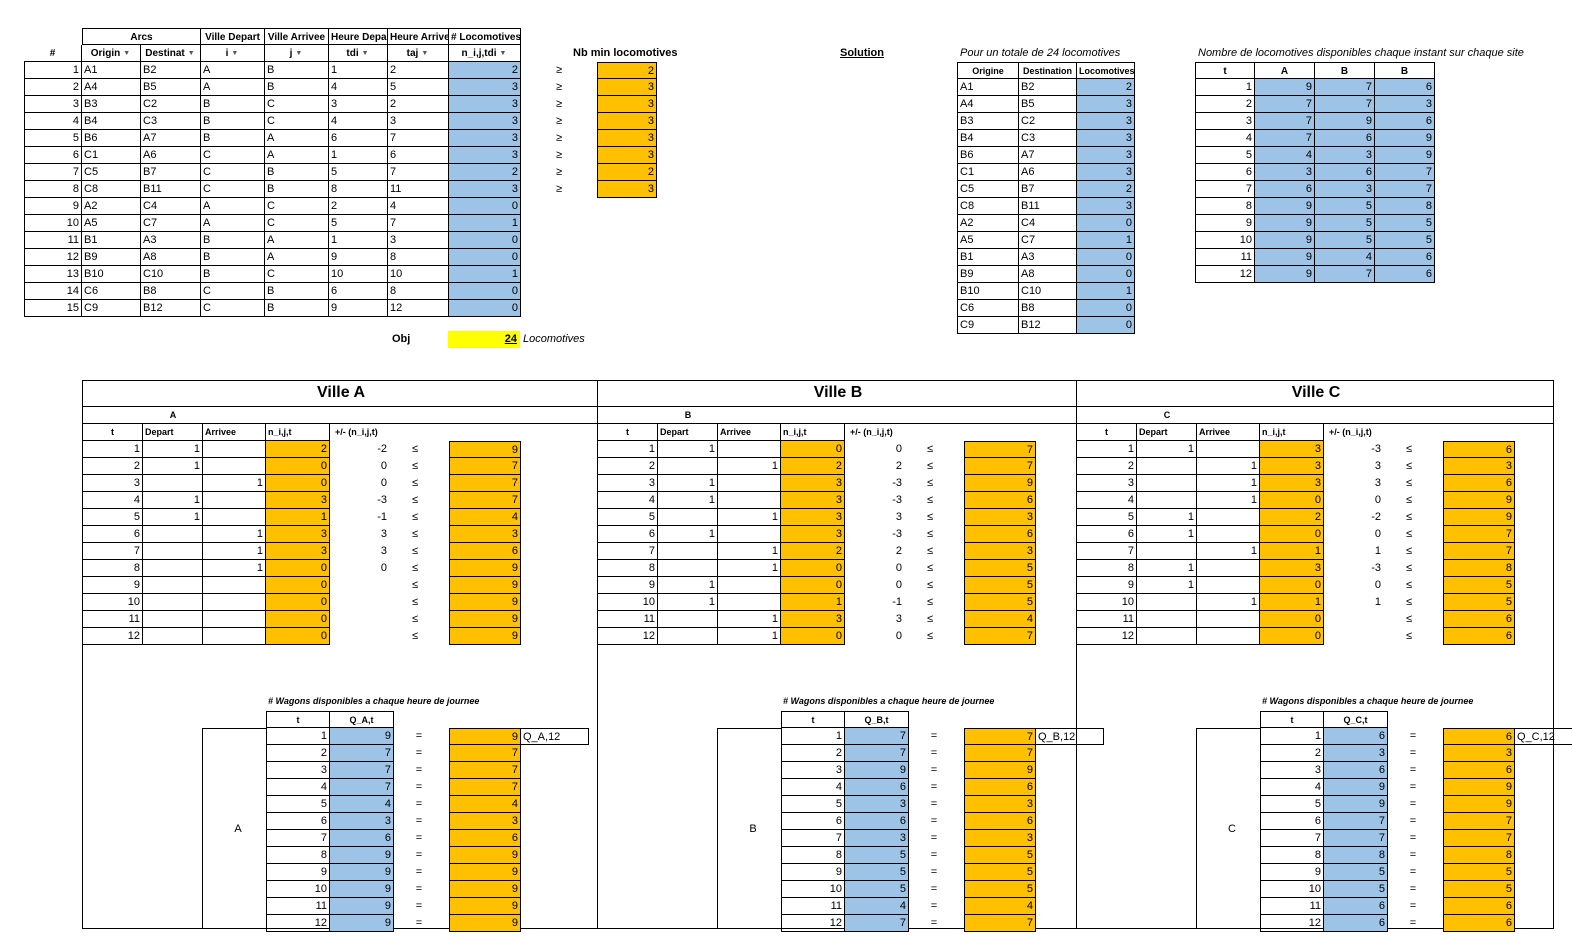 This screenshot has width=1572, height=942. Describe the element at coordinates (485, 223) in the screenshot. I see `locomotives-cell: 1` at that location.